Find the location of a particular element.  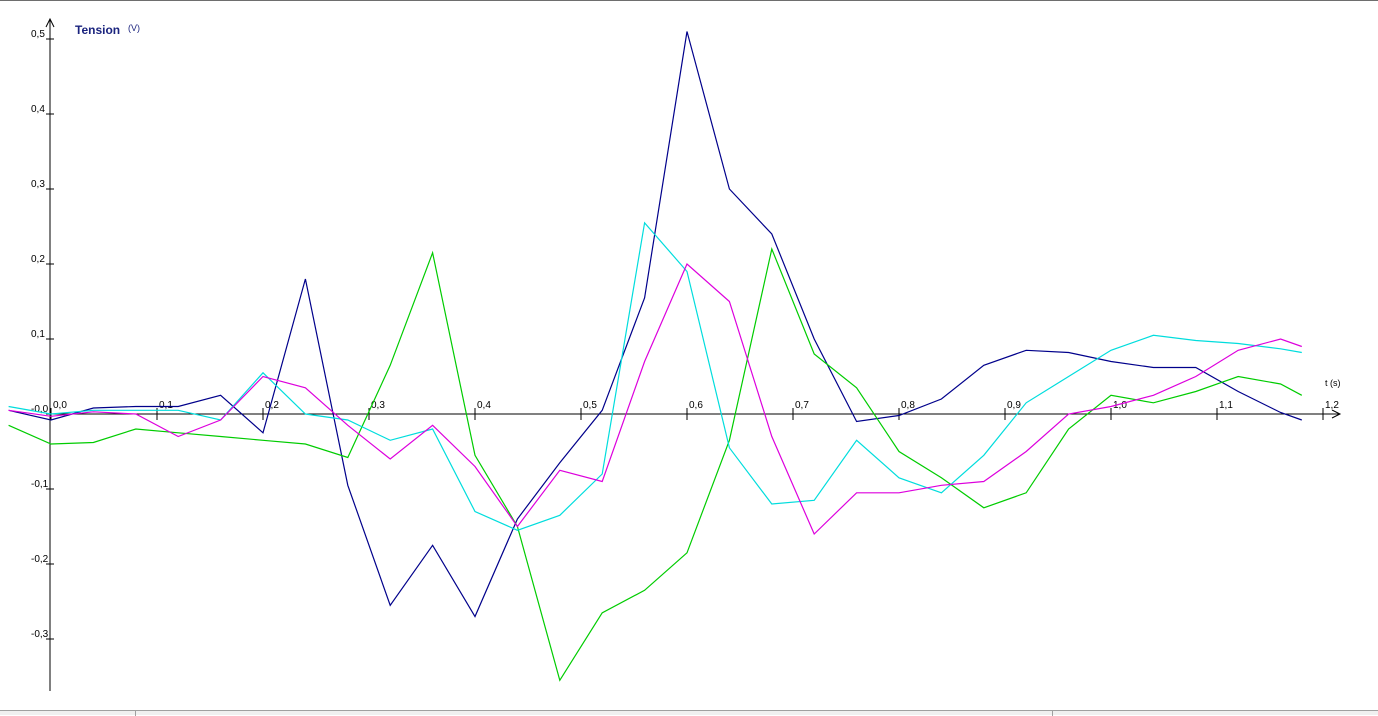

x-tick-label: 0,0 is located at coordinates (60, 405).